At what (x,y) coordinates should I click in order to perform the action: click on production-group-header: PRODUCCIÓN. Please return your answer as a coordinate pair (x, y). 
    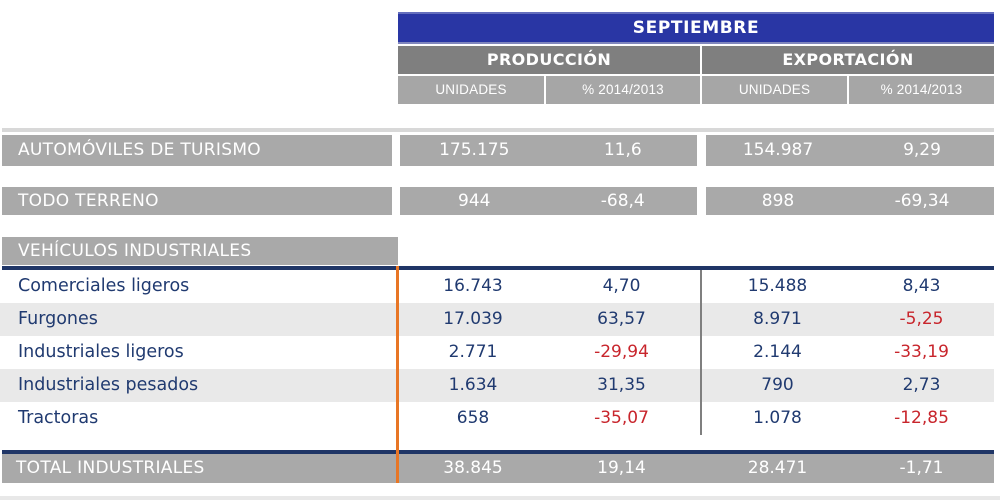
    Looking at the image, I should click on (549, 60).